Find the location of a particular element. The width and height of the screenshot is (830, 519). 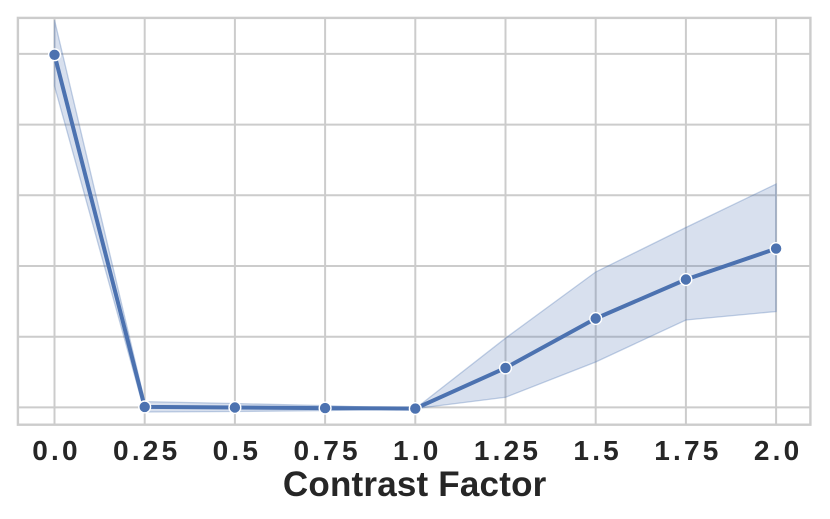

svg-text: 1.75 is located at coordinates (687, 450).